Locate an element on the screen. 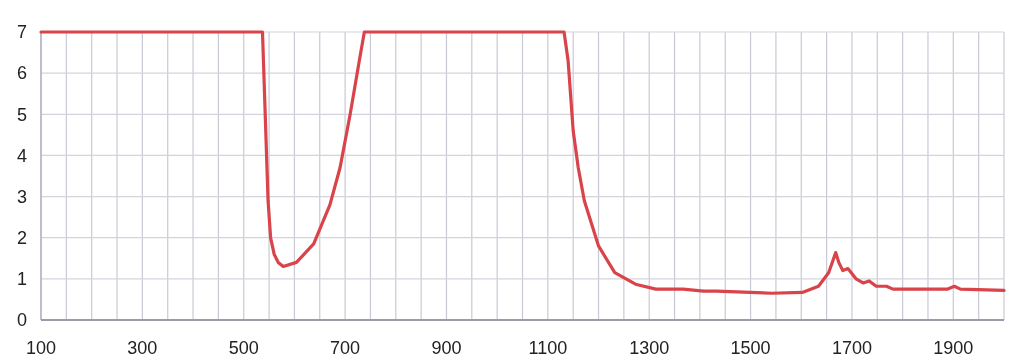 The image size is (1024, 363). x-tick-label: 900 is located at coordinates (446, 348).